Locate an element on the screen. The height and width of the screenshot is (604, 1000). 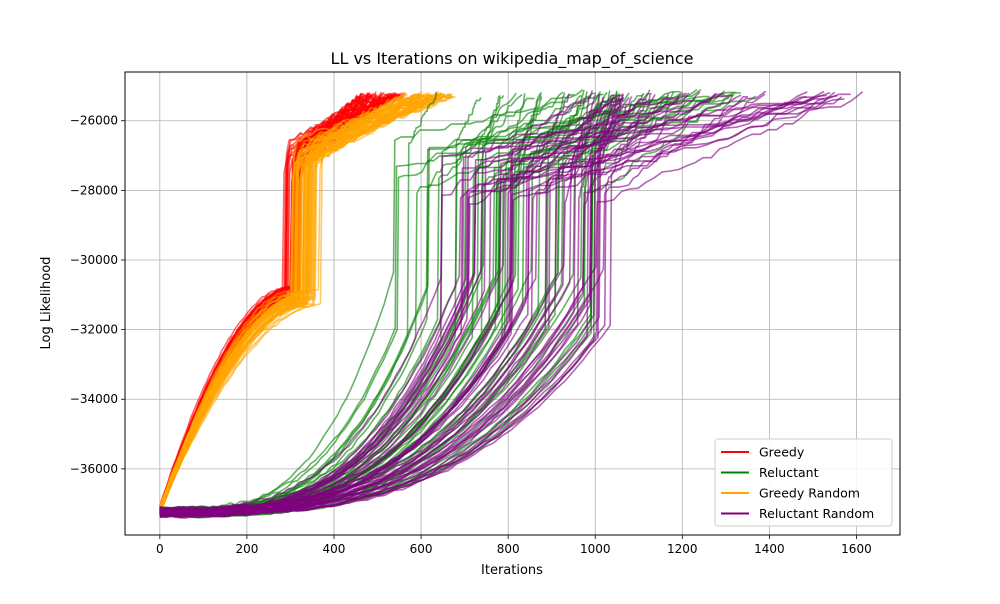
x-axis-label: Iterations is located at coordinates (512, 570).